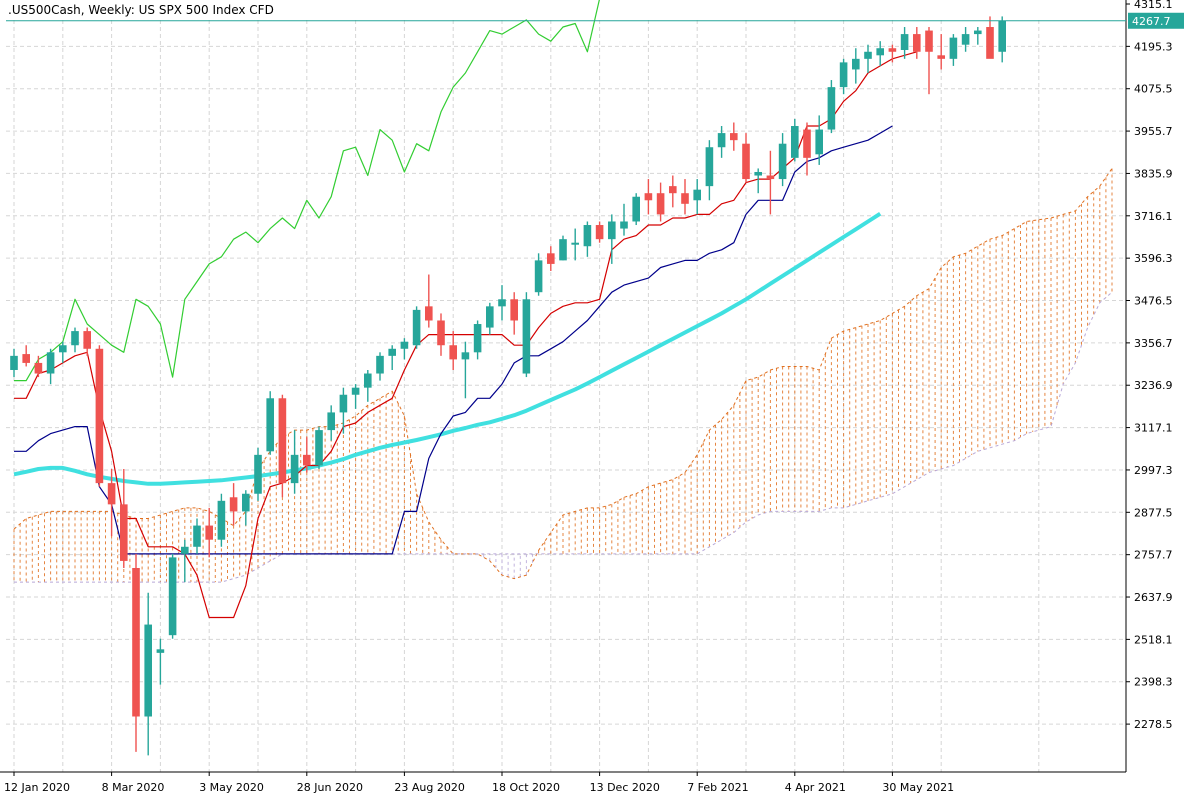 The height and width of the screenshot is (800, 1200). Describe the element at coordinates (717, 787) in the screenshot. I see `x-tick-label: 7 Feb 2021` at that location.